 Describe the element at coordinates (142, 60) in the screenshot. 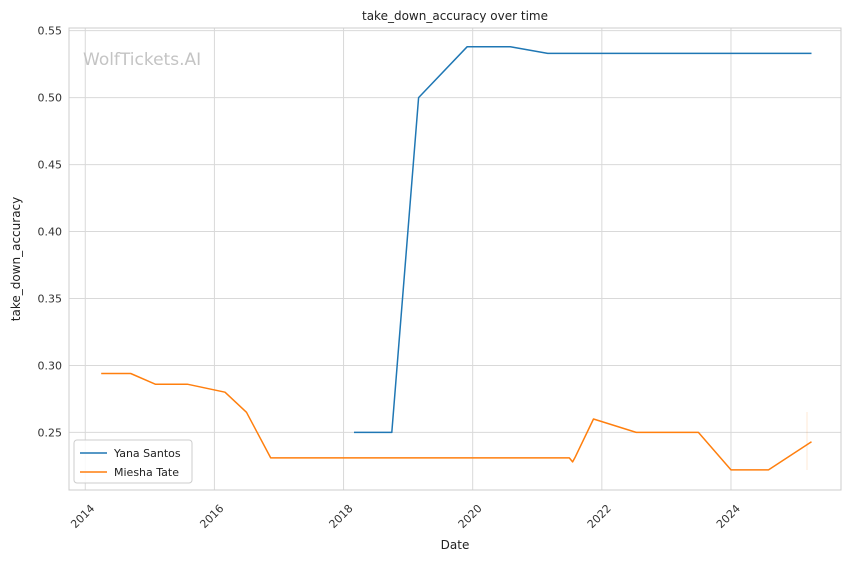

I see `watermark-text: WolfTickets.AI` at that location.